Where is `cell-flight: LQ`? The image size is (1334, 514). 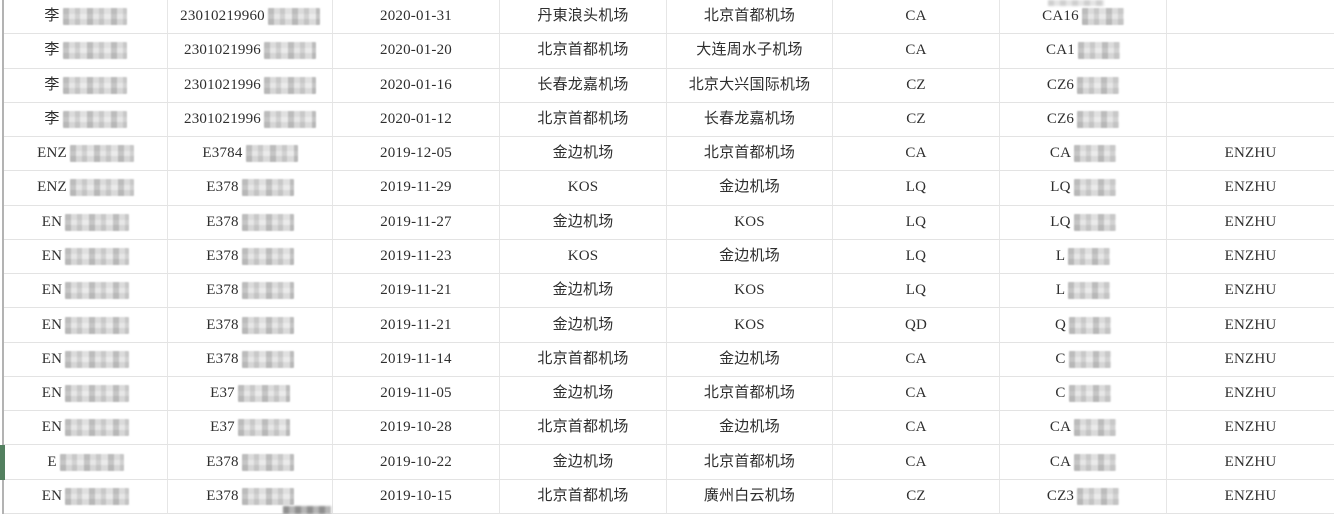
cell-flight: LQ is located at coordinates (1083, 222).